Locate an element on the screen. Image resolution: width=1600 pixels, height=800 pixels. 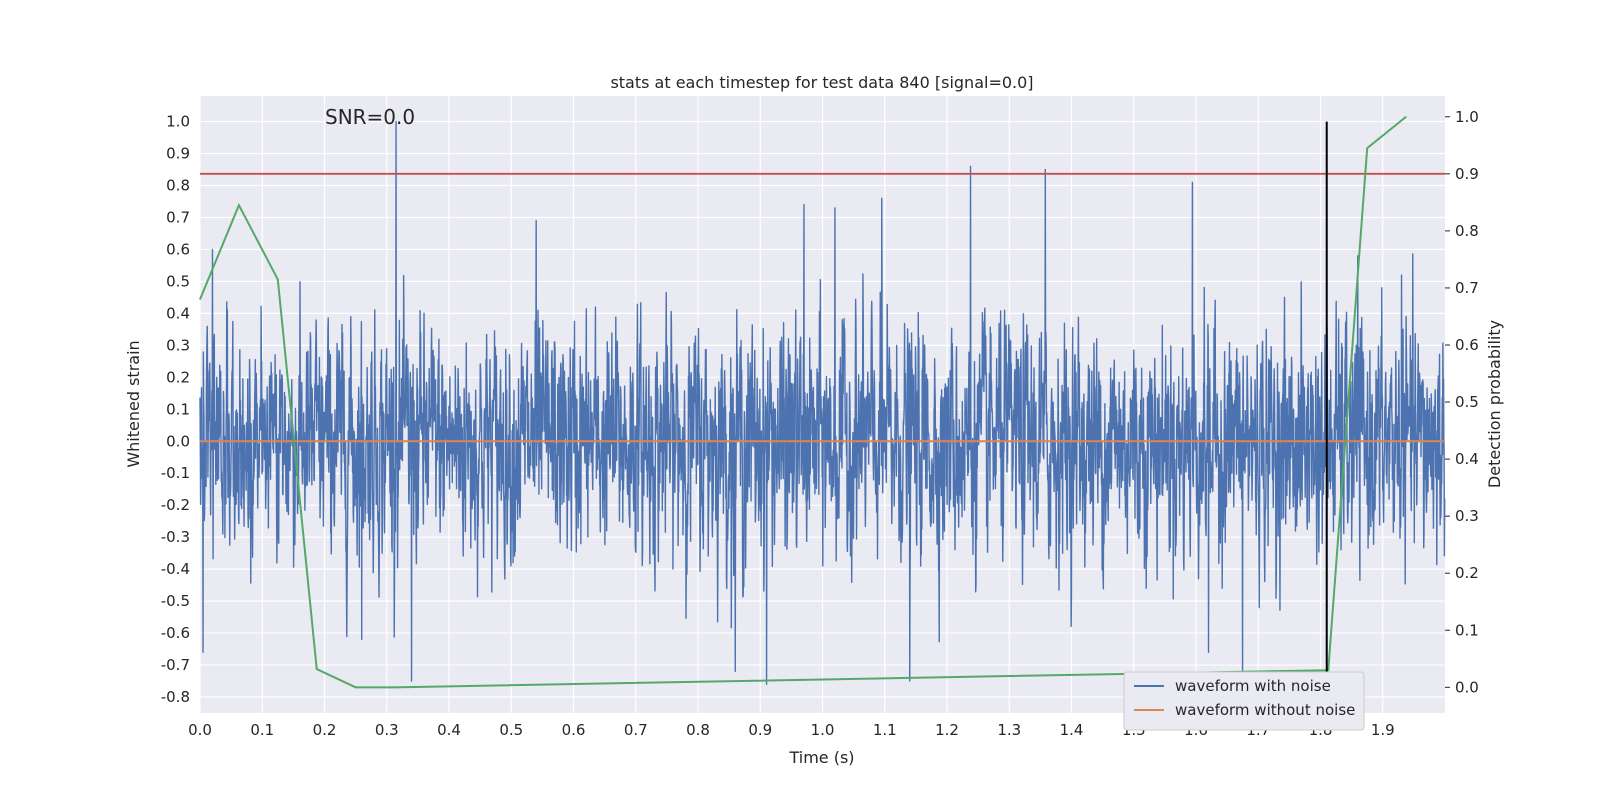
legend-box is located at coordinates (1244, 701).